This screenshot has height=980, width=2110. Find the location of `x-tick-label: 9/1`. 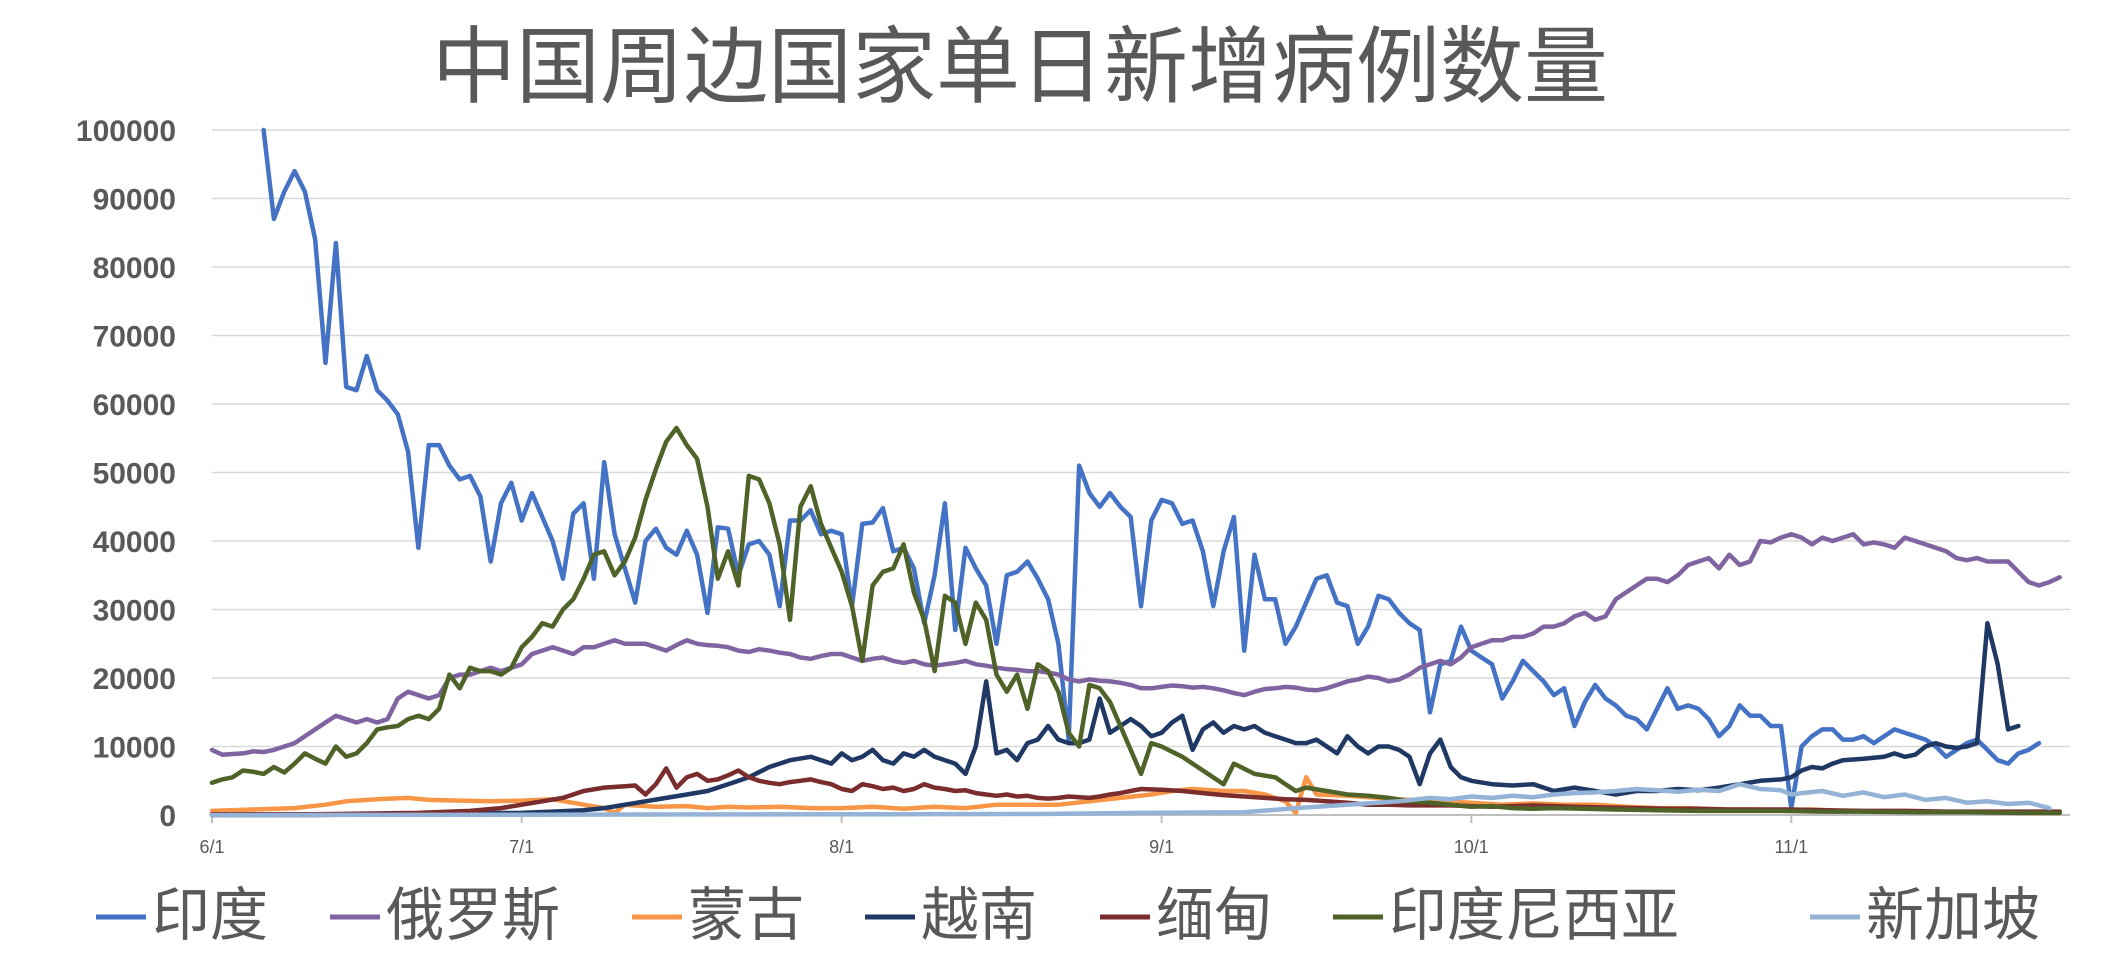

x-tick-label: 9/1 is located at coordinates (1161, 847).